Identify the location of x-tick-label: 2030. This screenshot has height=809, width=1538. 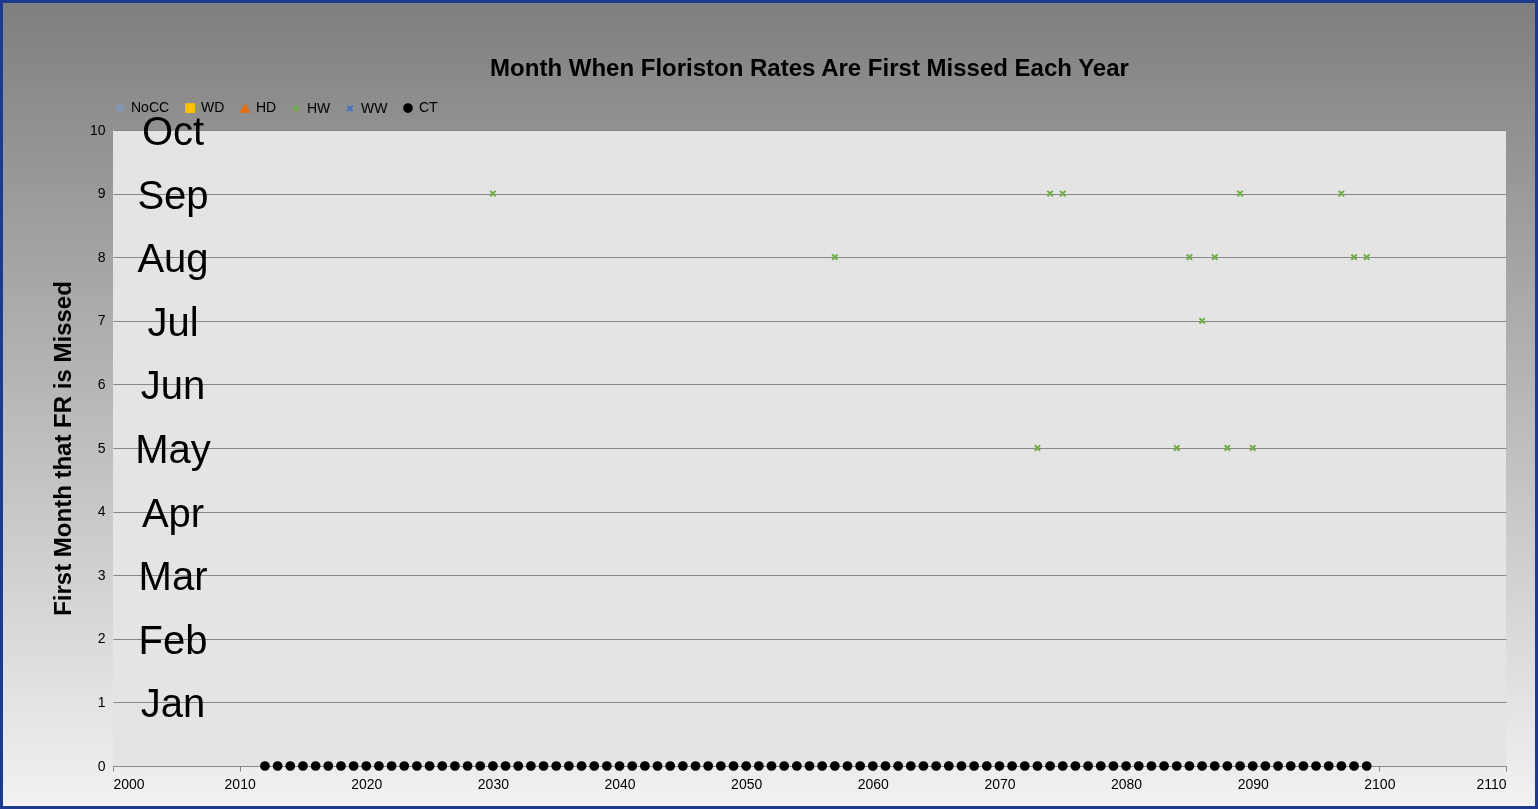
(493, 783).